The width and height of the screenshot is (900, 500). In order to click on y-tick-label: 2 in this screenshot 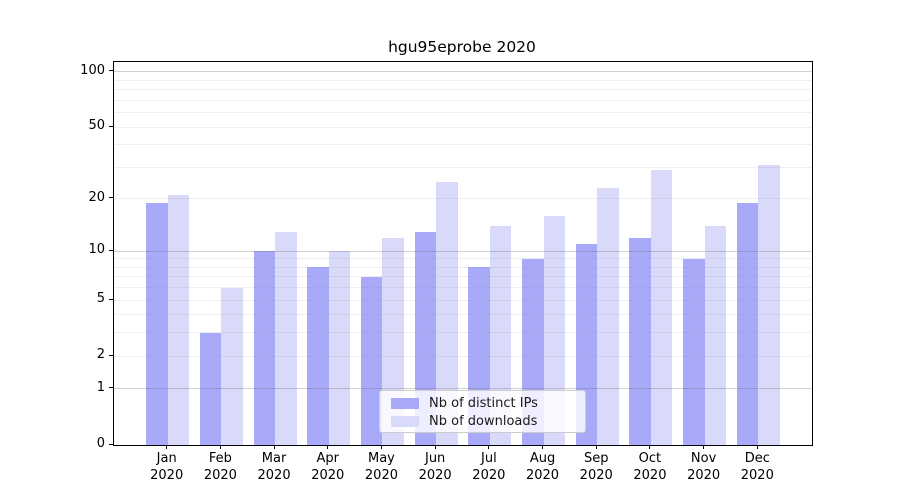, I will do `click(100, 355)`.